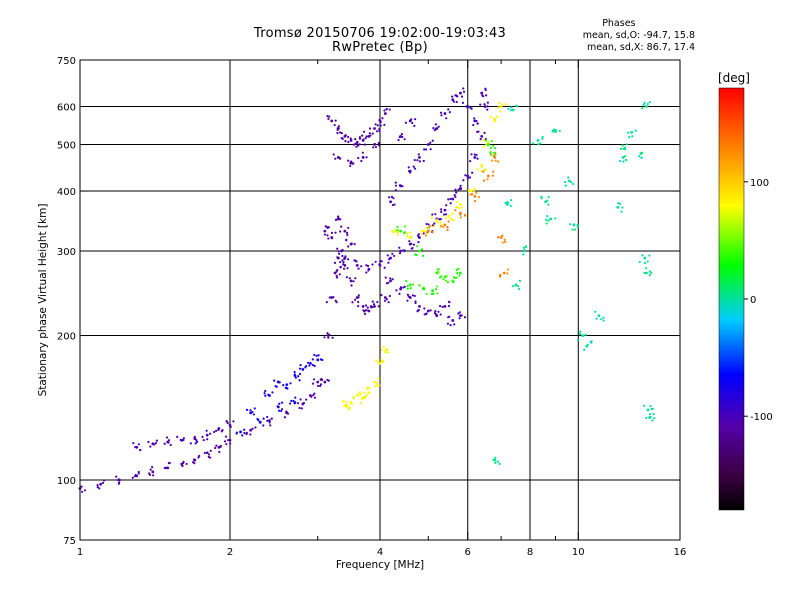 This screenshot has height=600, width=800. I want to click on phase-stats-x: mean, sd,X: 86.7, 17.4, so click(640, 47).